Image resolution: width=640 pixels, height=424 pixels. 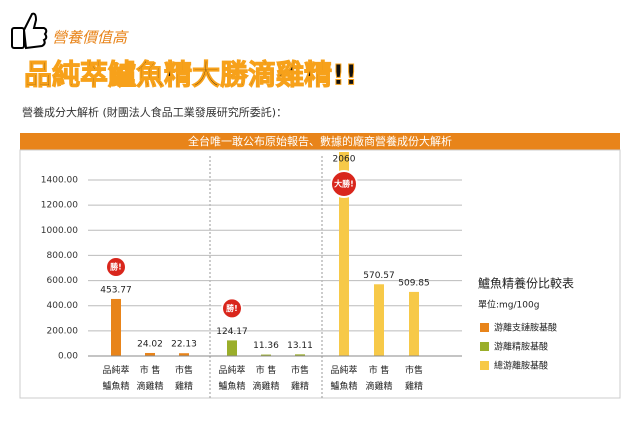 I want to click on value-label: 509.85, so click(x=414, y=283).